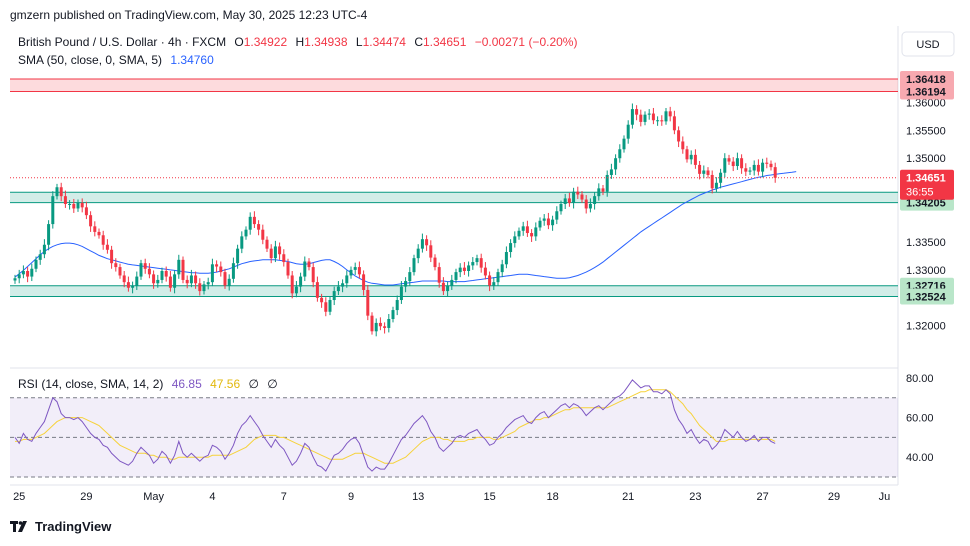 This screenshot has width=970, height=546. I want to click on time-tick-label: Ju, so click(885, 497).